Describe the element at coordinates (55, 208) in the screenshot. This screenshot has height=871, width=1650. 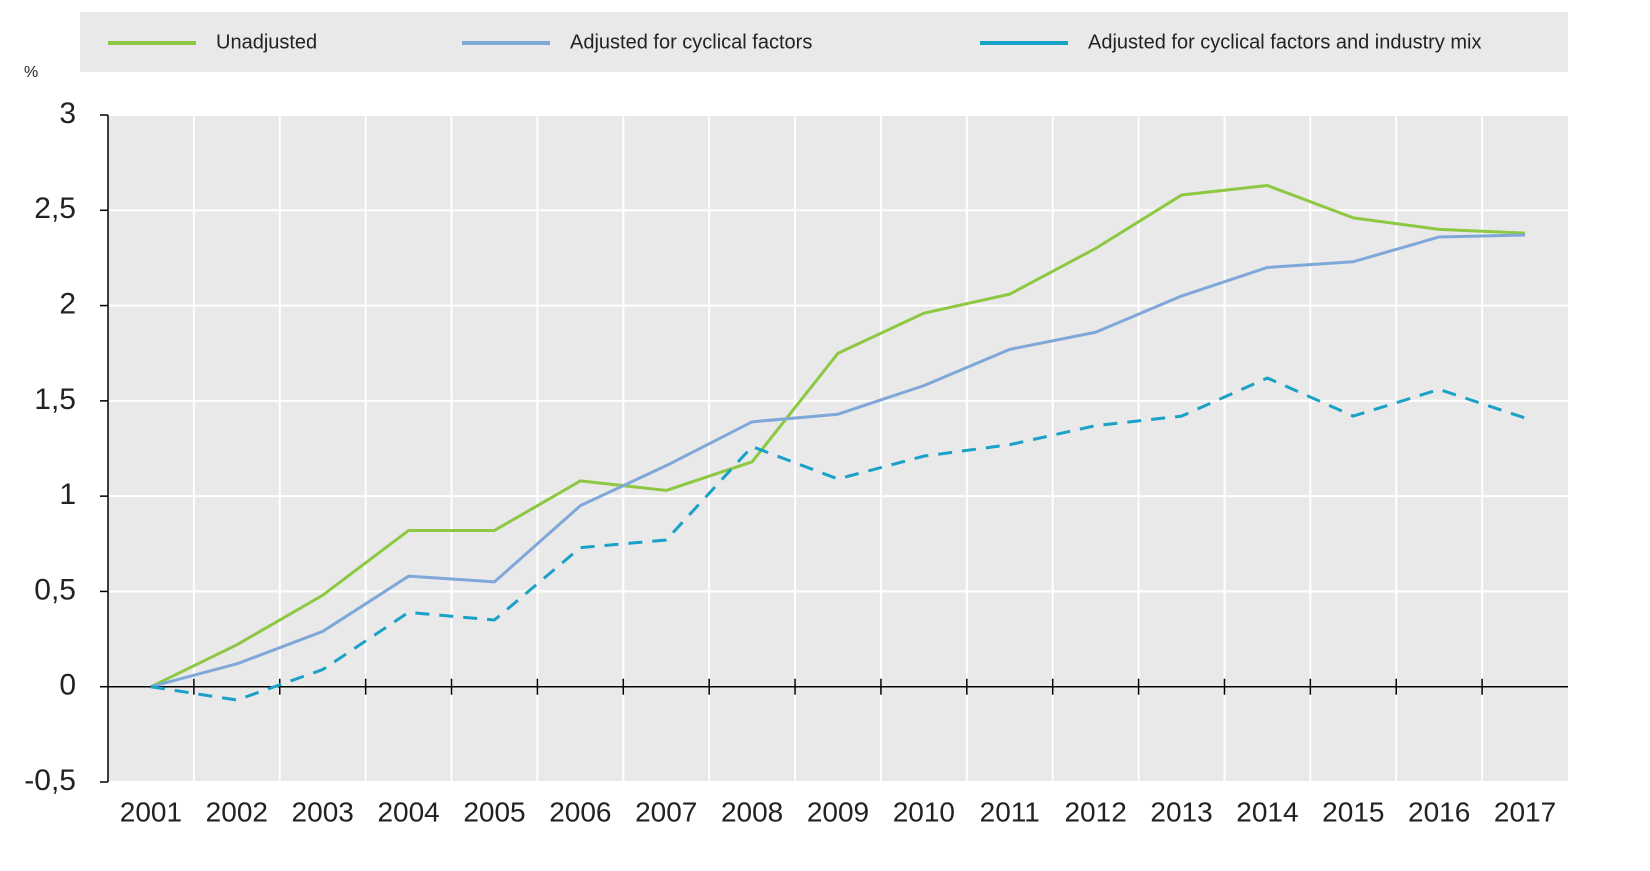
I see `y-tick-label: 2,5` at that location.